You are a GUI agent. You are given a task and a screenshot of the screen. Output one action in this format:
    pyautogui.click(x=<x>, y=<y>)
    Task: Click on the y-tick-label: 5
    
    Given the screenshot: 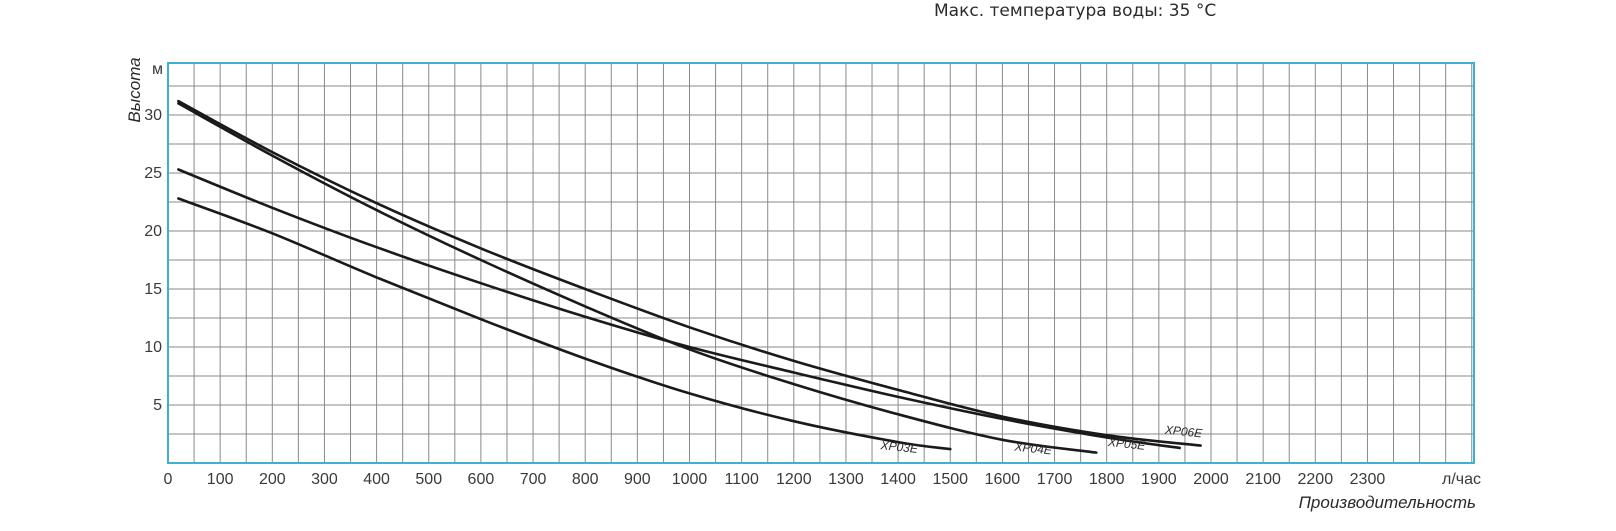 What is the action you would take?
    pyautogui.click(x=157, y=405)
    